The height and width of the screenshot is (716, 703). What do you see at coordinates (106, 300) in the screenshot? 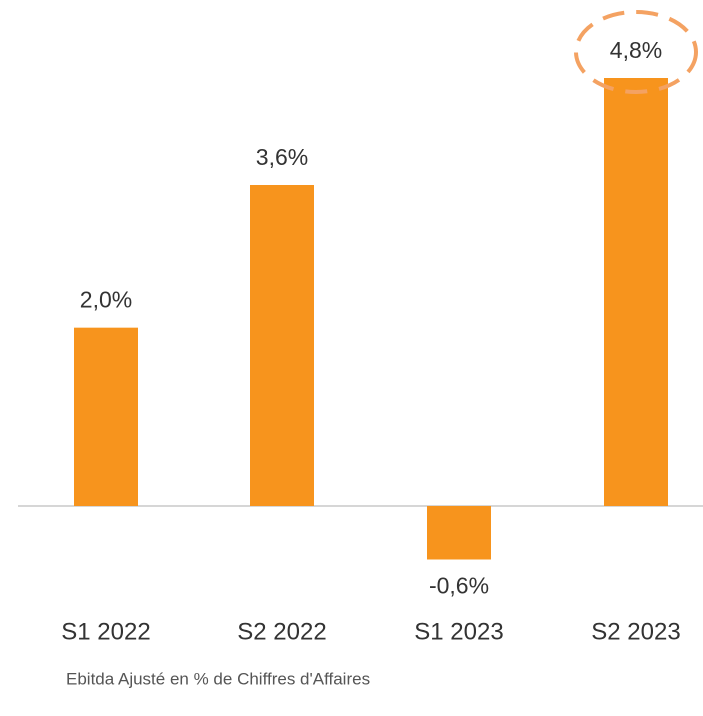
I see `value-label: 2,0%` at bounding box center [106, 300].